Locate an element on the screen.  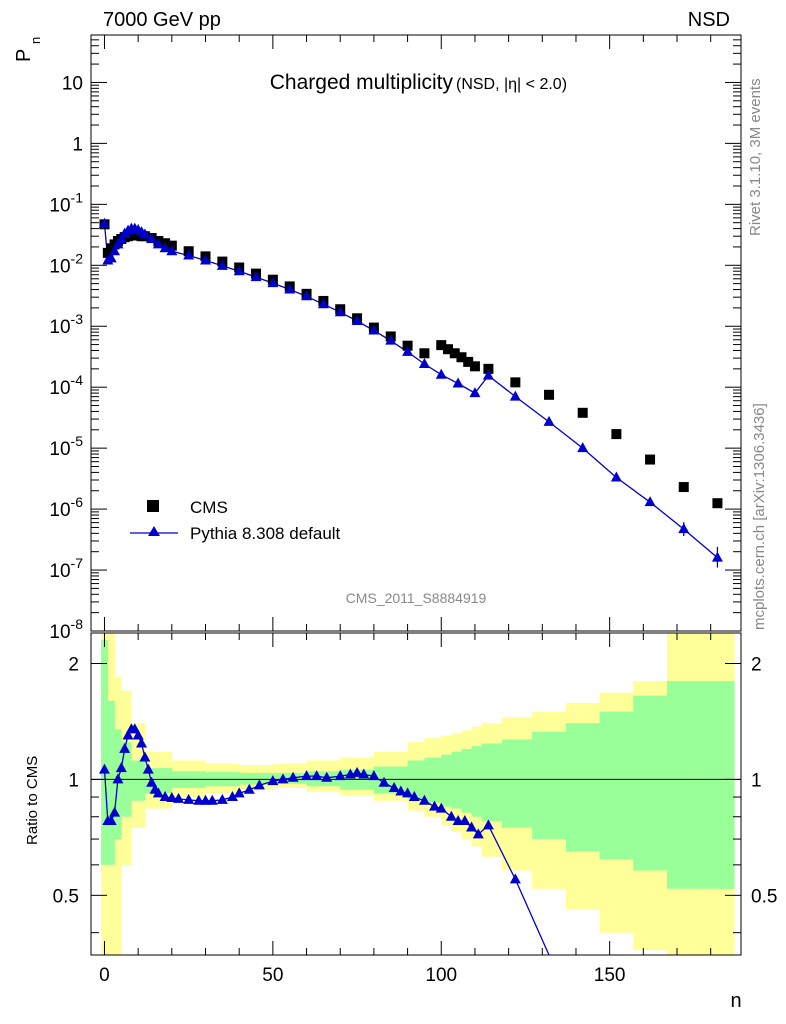
plot-title: Charged multiplicity is located at coordinates (362, 82).